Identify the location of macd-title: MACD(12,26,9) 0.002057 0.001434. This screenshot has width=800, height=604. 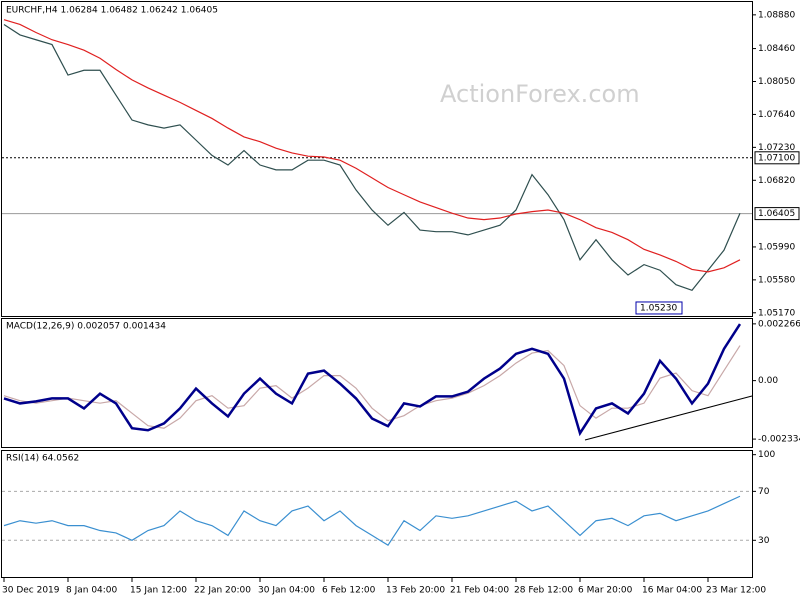
(86, 327).